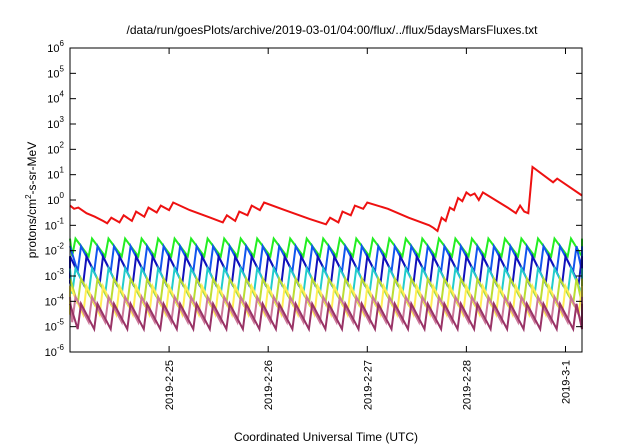 This screenshot has height=448, width=640. I want to click on y-tick-label: 10⁻³, so click(55, 275).